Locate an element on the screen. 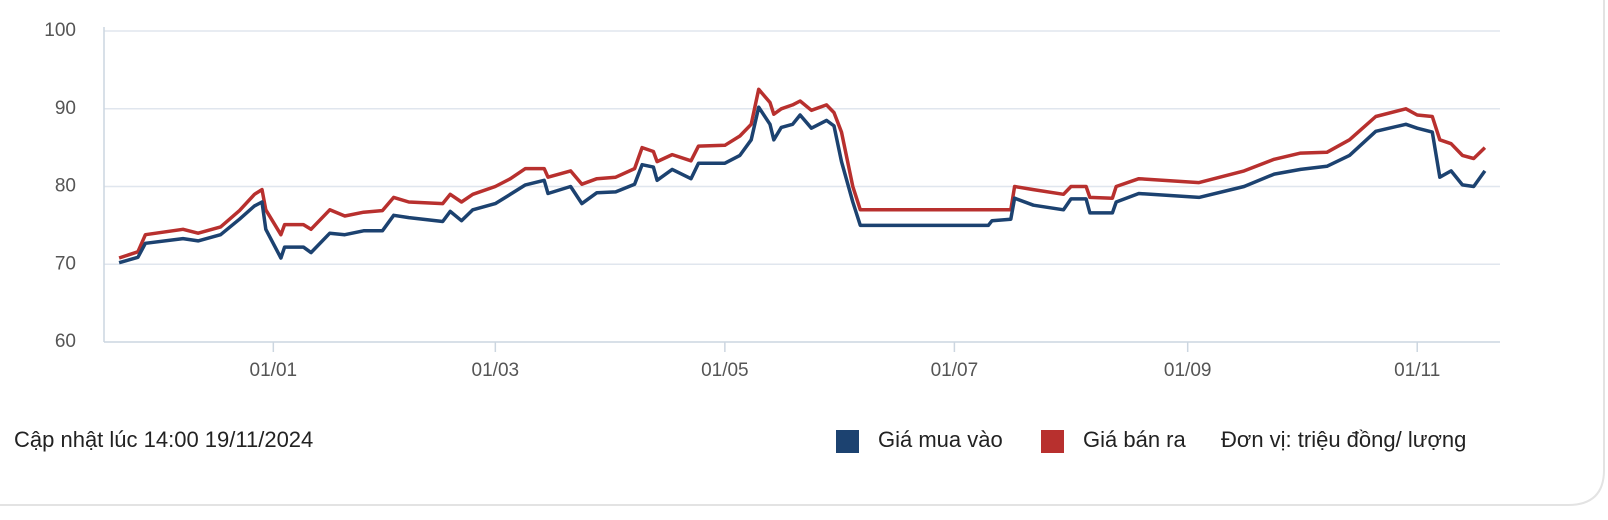 This screenshot has height=520, width=1608. update-note: Cập nhật lúc 14:00 19/11/2024 is located at coordinates (163, 439).